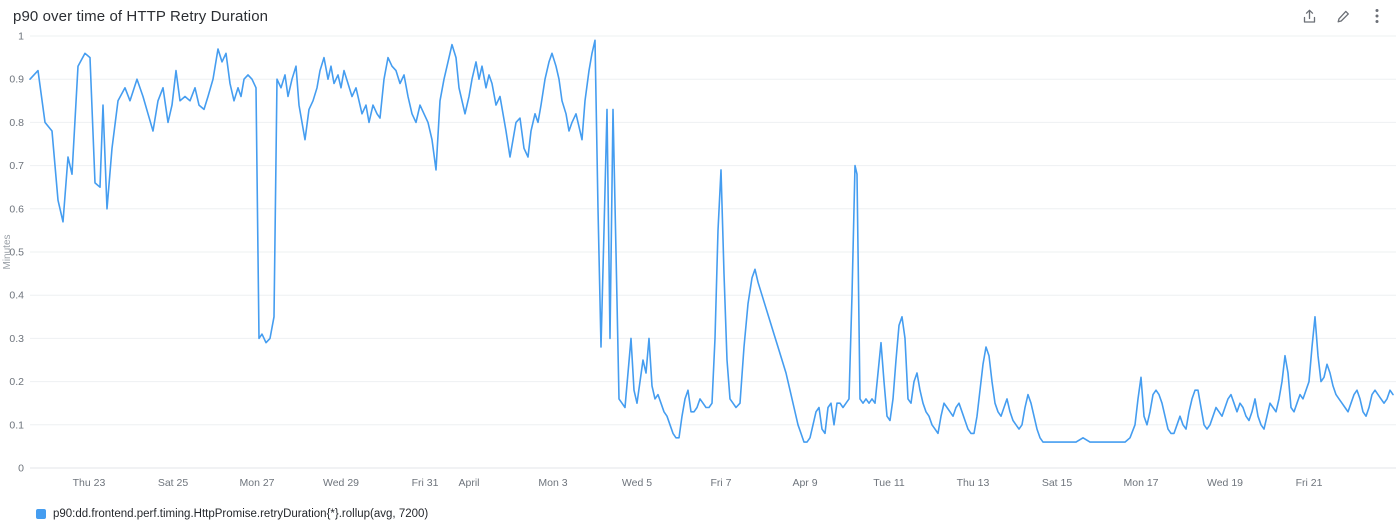 This screenshot has width=1400, height=526. I want to click on x-tick-label: Wed 5, so click(637, 483).